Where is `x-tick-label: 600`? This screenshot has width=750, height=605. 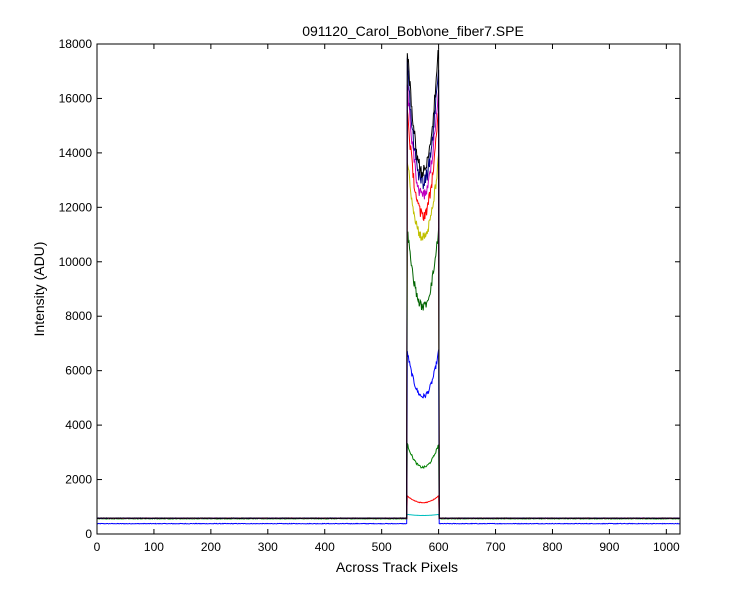
x-tick-label: 600 is located at coordinates (439, 547).